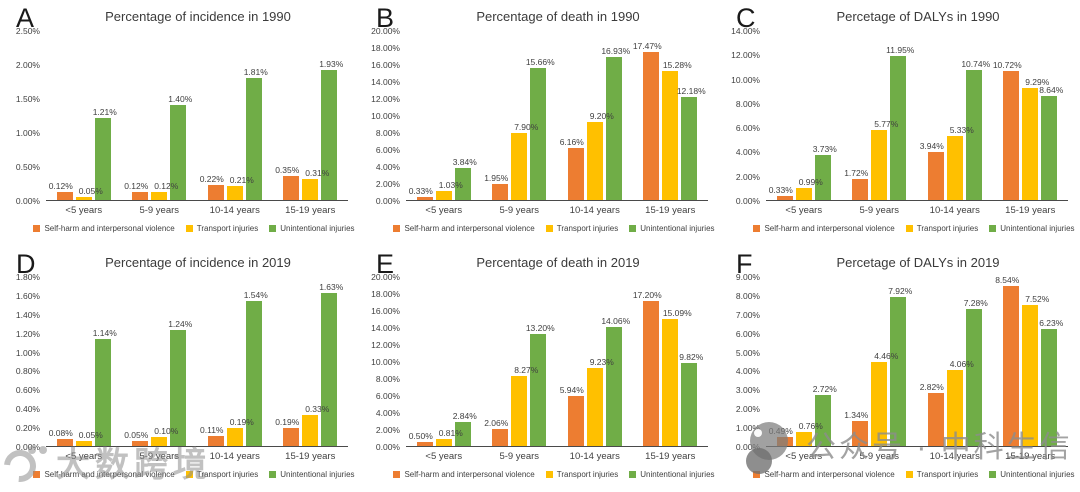  What do you see at coordinates (745, 55) in the screenshot?
I see `y-axis-tick-label: 12.00%` at bounding box center [745, 55].